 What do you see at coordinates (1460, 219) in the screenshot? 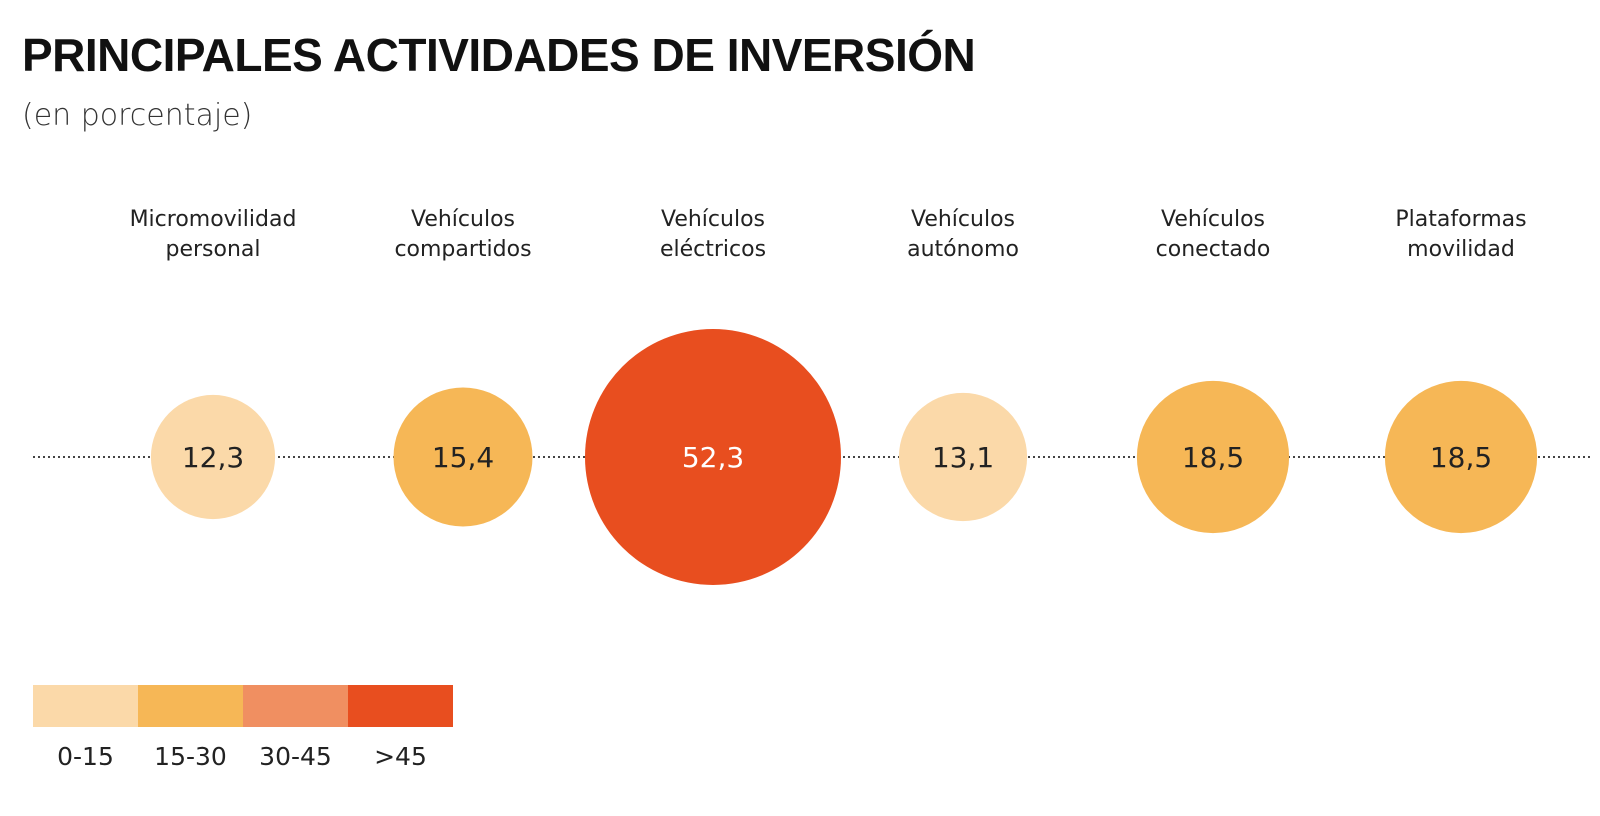
I see `category-label-6-line-1: Plataformas` at bounding box center [1460, 219].